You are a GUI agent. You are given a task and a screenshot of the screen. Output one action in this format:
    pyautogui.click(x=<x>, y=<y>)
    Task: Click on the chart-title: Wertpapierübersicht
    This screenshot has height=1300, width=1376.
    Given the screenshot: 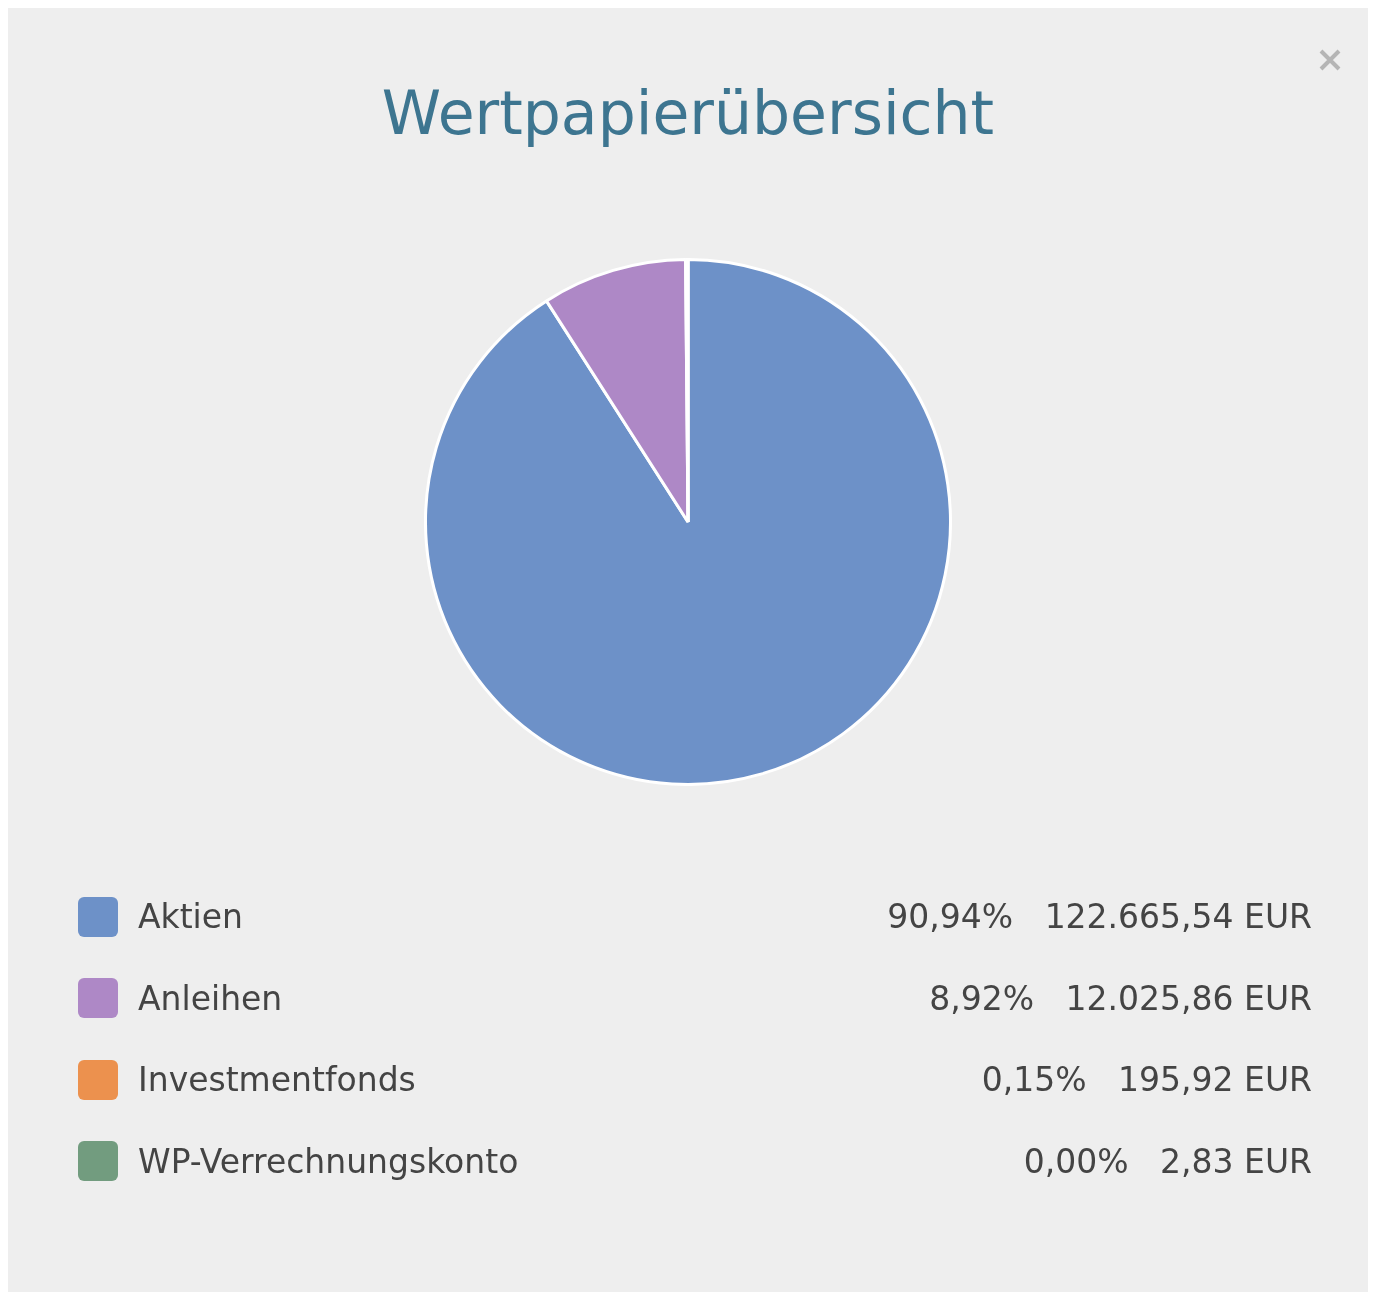 What is the action you would take?
    pyautogui.click(x=688, y=112)
    